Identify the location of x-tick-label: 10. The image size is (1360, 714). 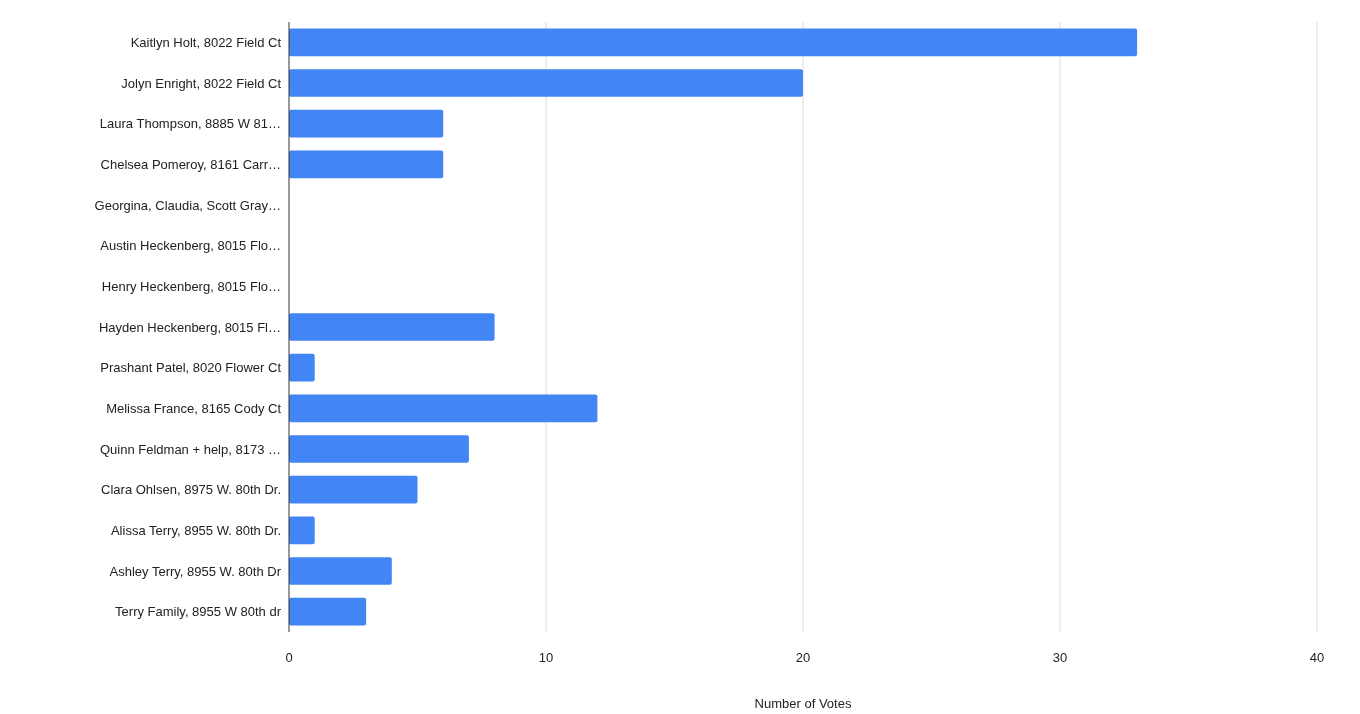
(546, 657).